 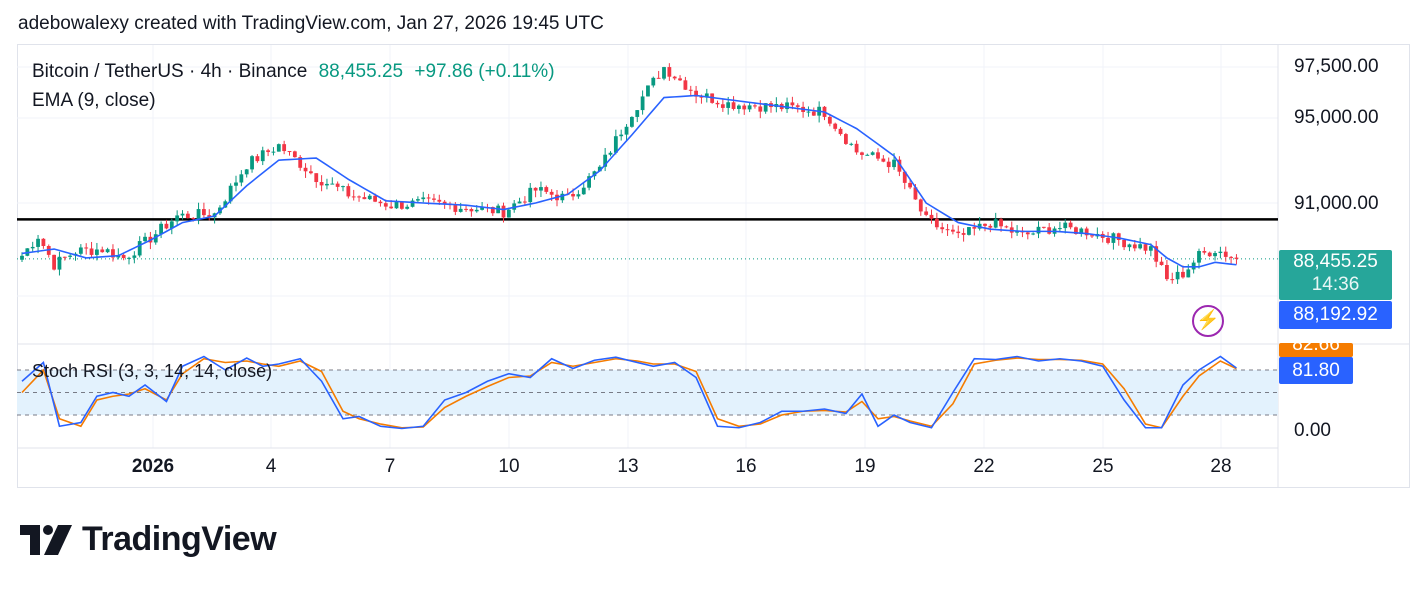 I want to click on stoch-k-tag: 82.66, so click(x=1316, y=350).